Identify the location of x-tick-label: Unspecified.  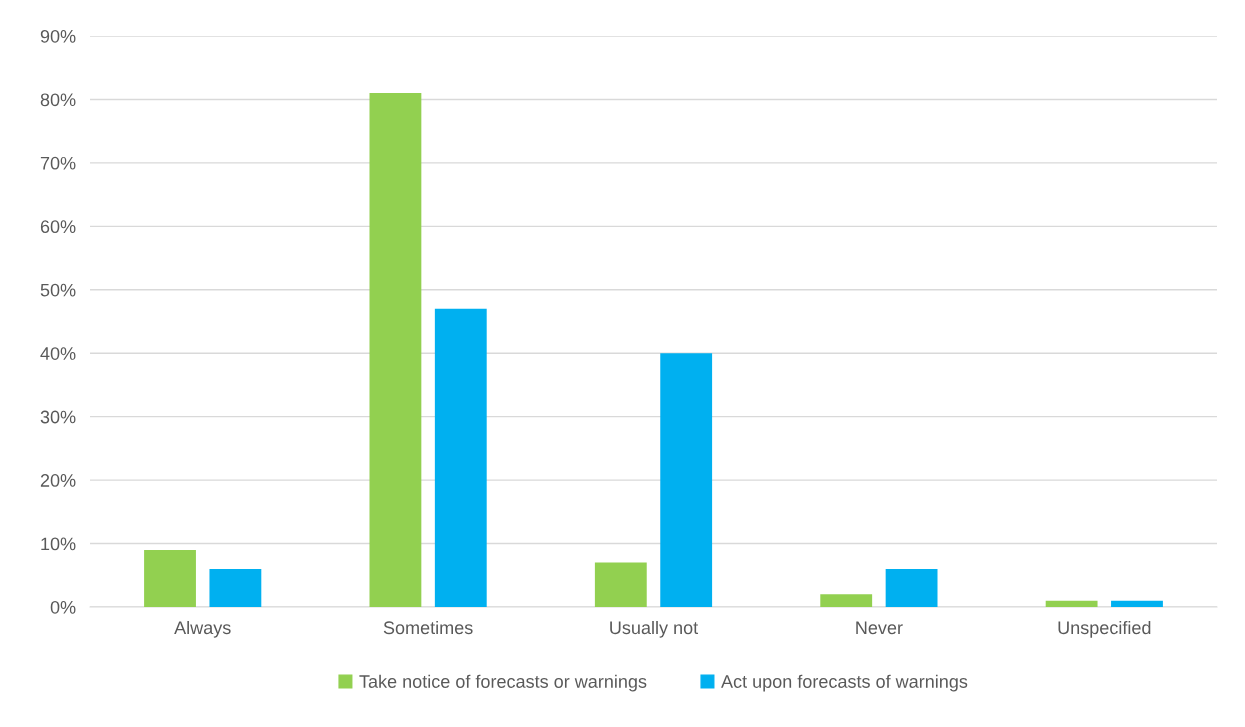
(1104, 629).